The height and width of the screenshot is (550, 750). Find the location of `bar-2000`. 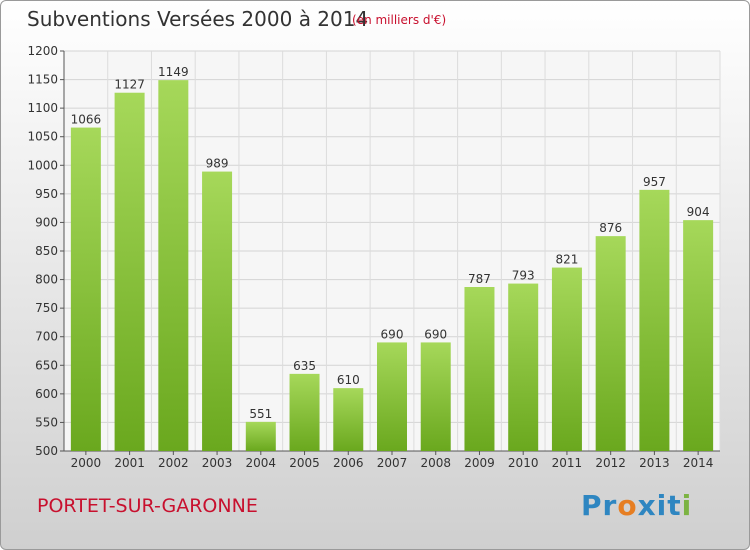

bar-2000 is located at coordinates (85, 289).